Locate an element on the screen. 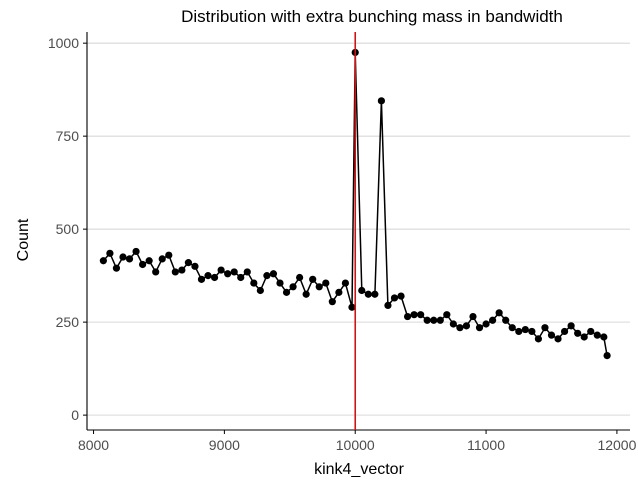 Image resolution: width=638 pixels, height=481 pixels. y-tick-label: 1000 is located at coordinates (63, 43).